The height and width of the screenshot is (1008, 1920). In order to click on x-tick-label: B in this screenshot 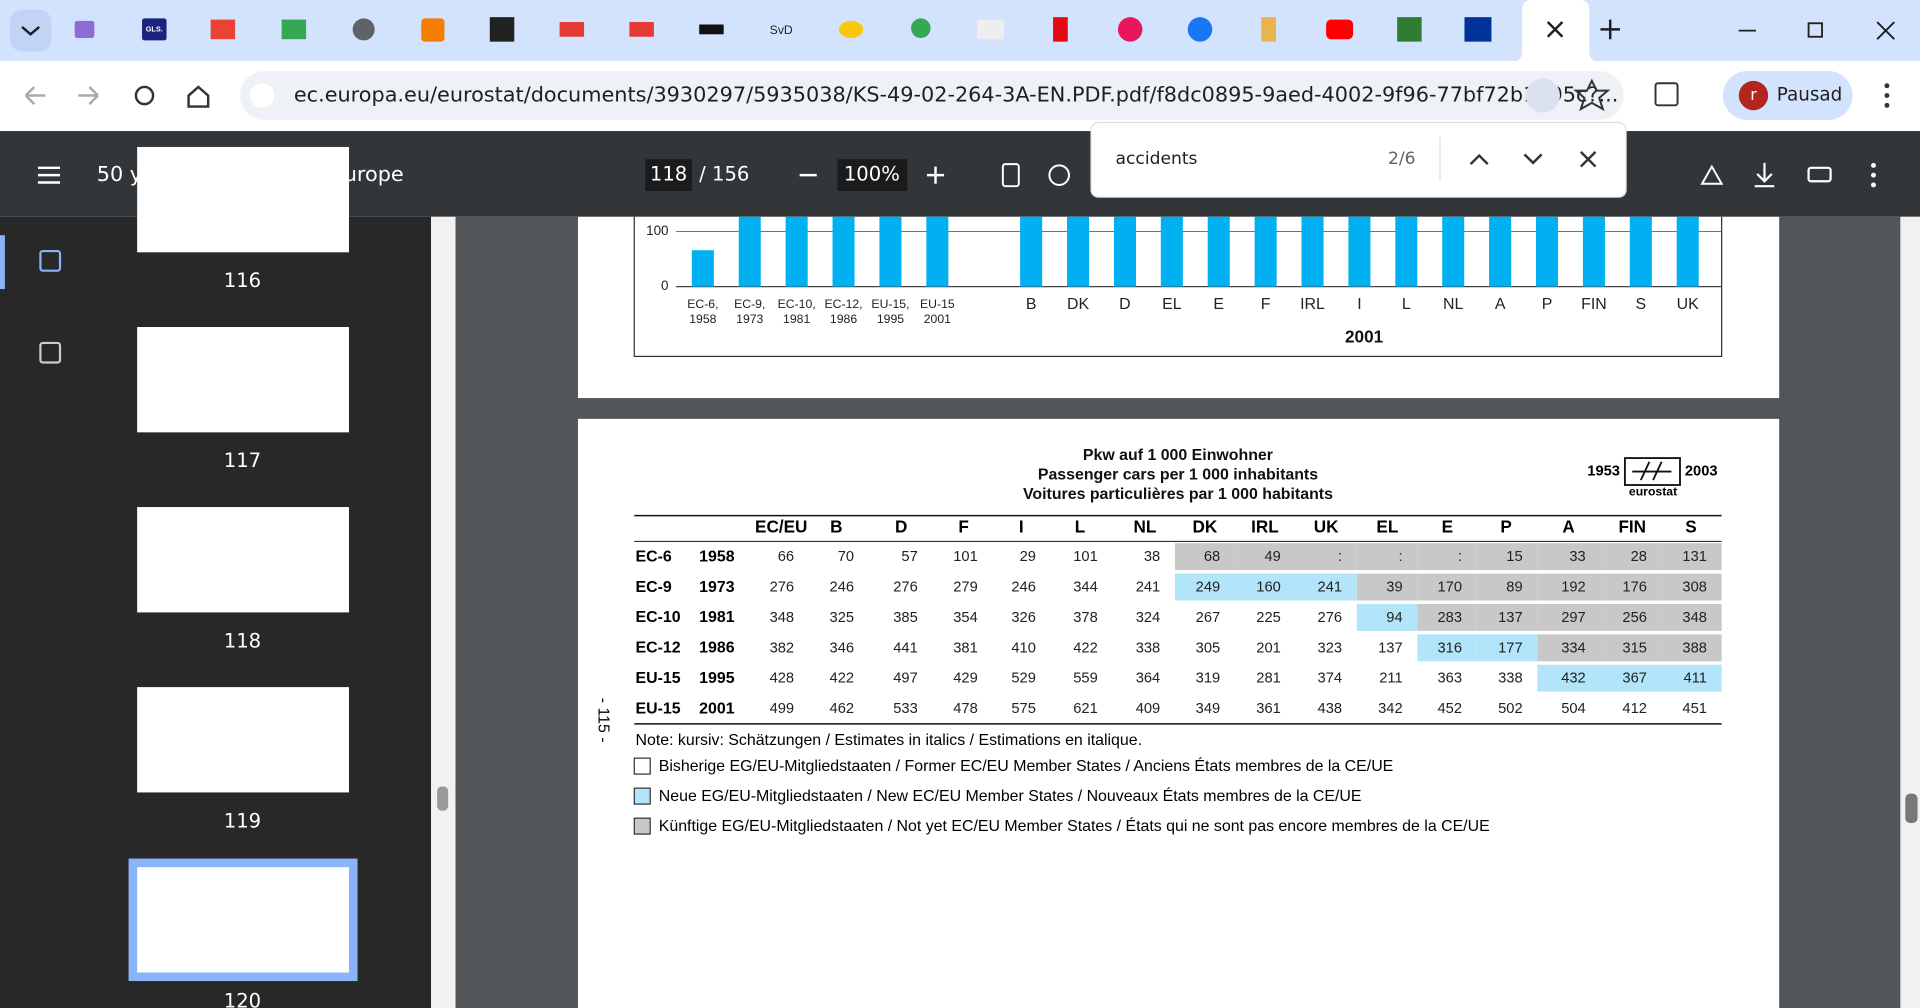, I will do `click(1031, 304)`.